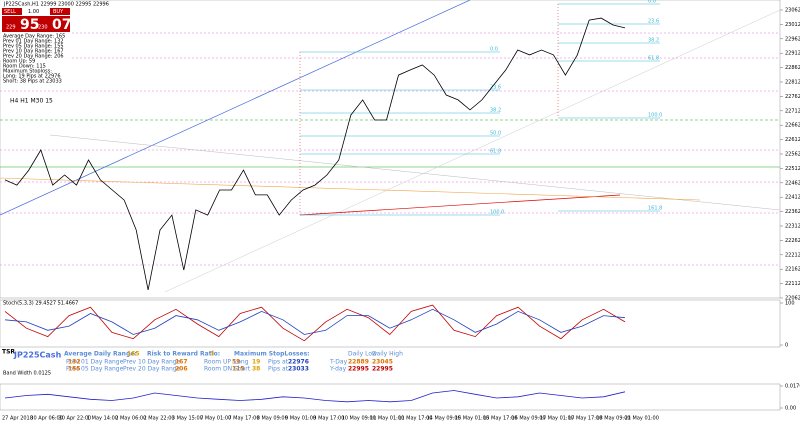 The image size is (800, 428). What do you see at coordinates (212, 354) in the screenshot?
I see `rr: 3` at bounding box center [212, 354].